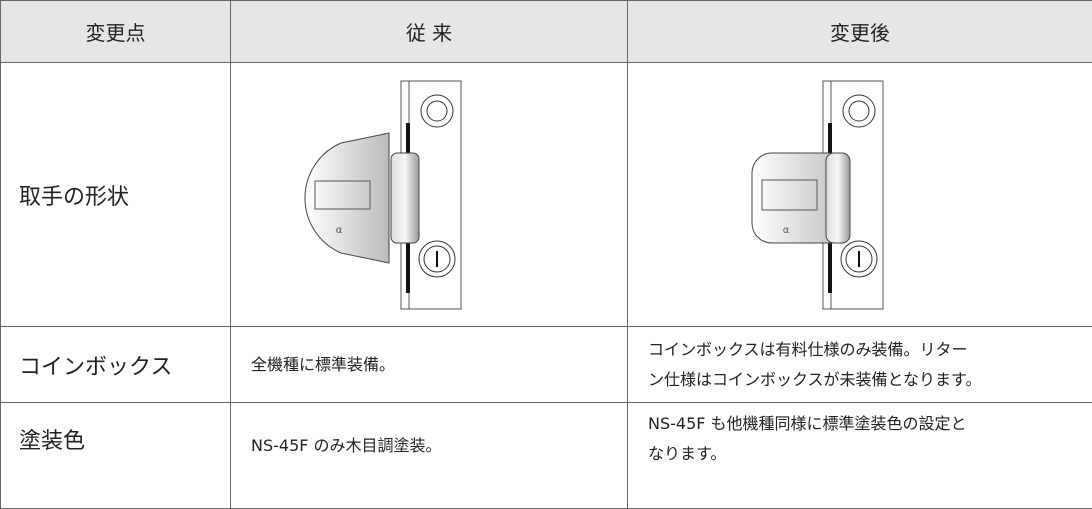 This screenshot has width=1092, height=509. I want to click on cell: NS-45F も他機種同様に標準塗装色の設定となります。, so click(860, 456).